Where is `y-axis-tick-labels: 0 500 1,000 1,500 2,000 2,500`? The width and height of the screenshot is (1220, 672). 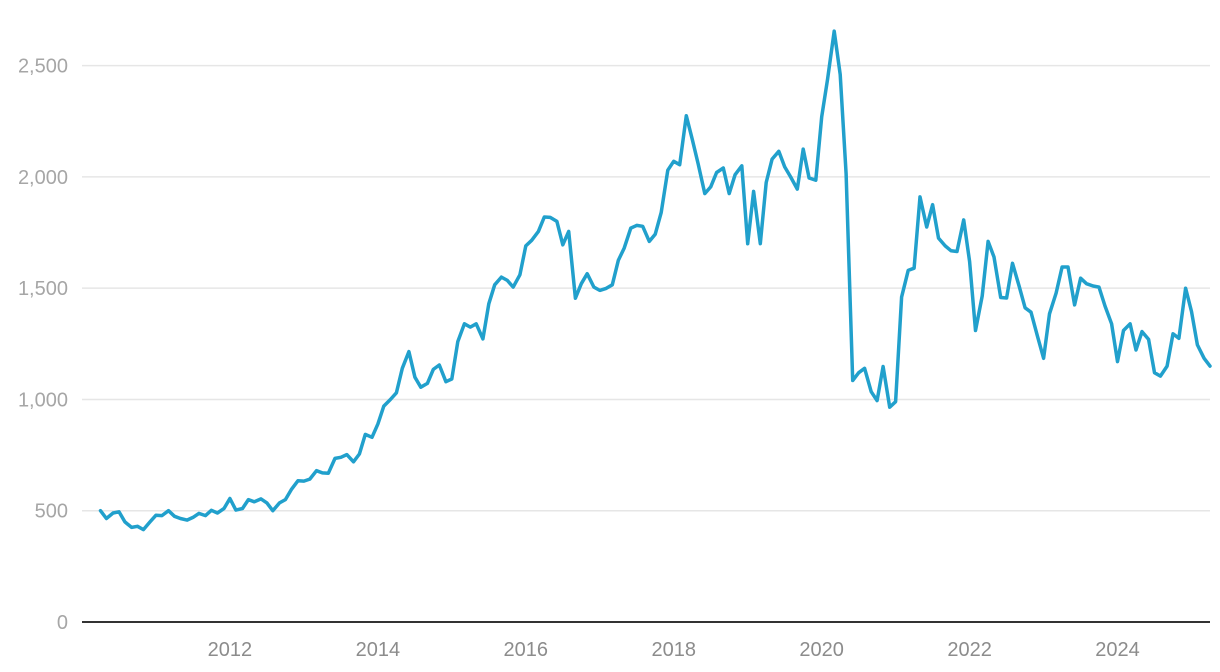 y-axis-tick-labels: 0 500 1,000 1,500 2,000 2,500 is located at coordinates (43, 345).